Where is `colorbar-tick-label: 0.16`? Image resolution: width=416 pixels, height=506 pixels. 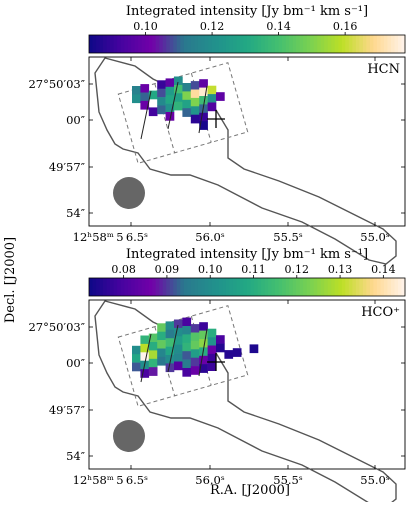
colorbar-tick-label: 0.16 is located at coordinates (345, 26).